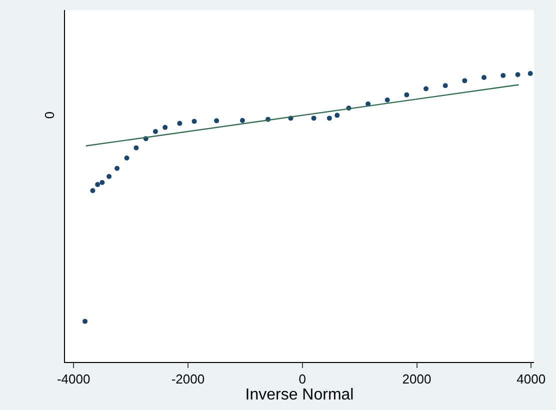 The width and height of the screenshot is (556, 410). What do you see at coordinates (50, 115) in the screenshot?
I see `text: 0` at bounding box center [50, 115].